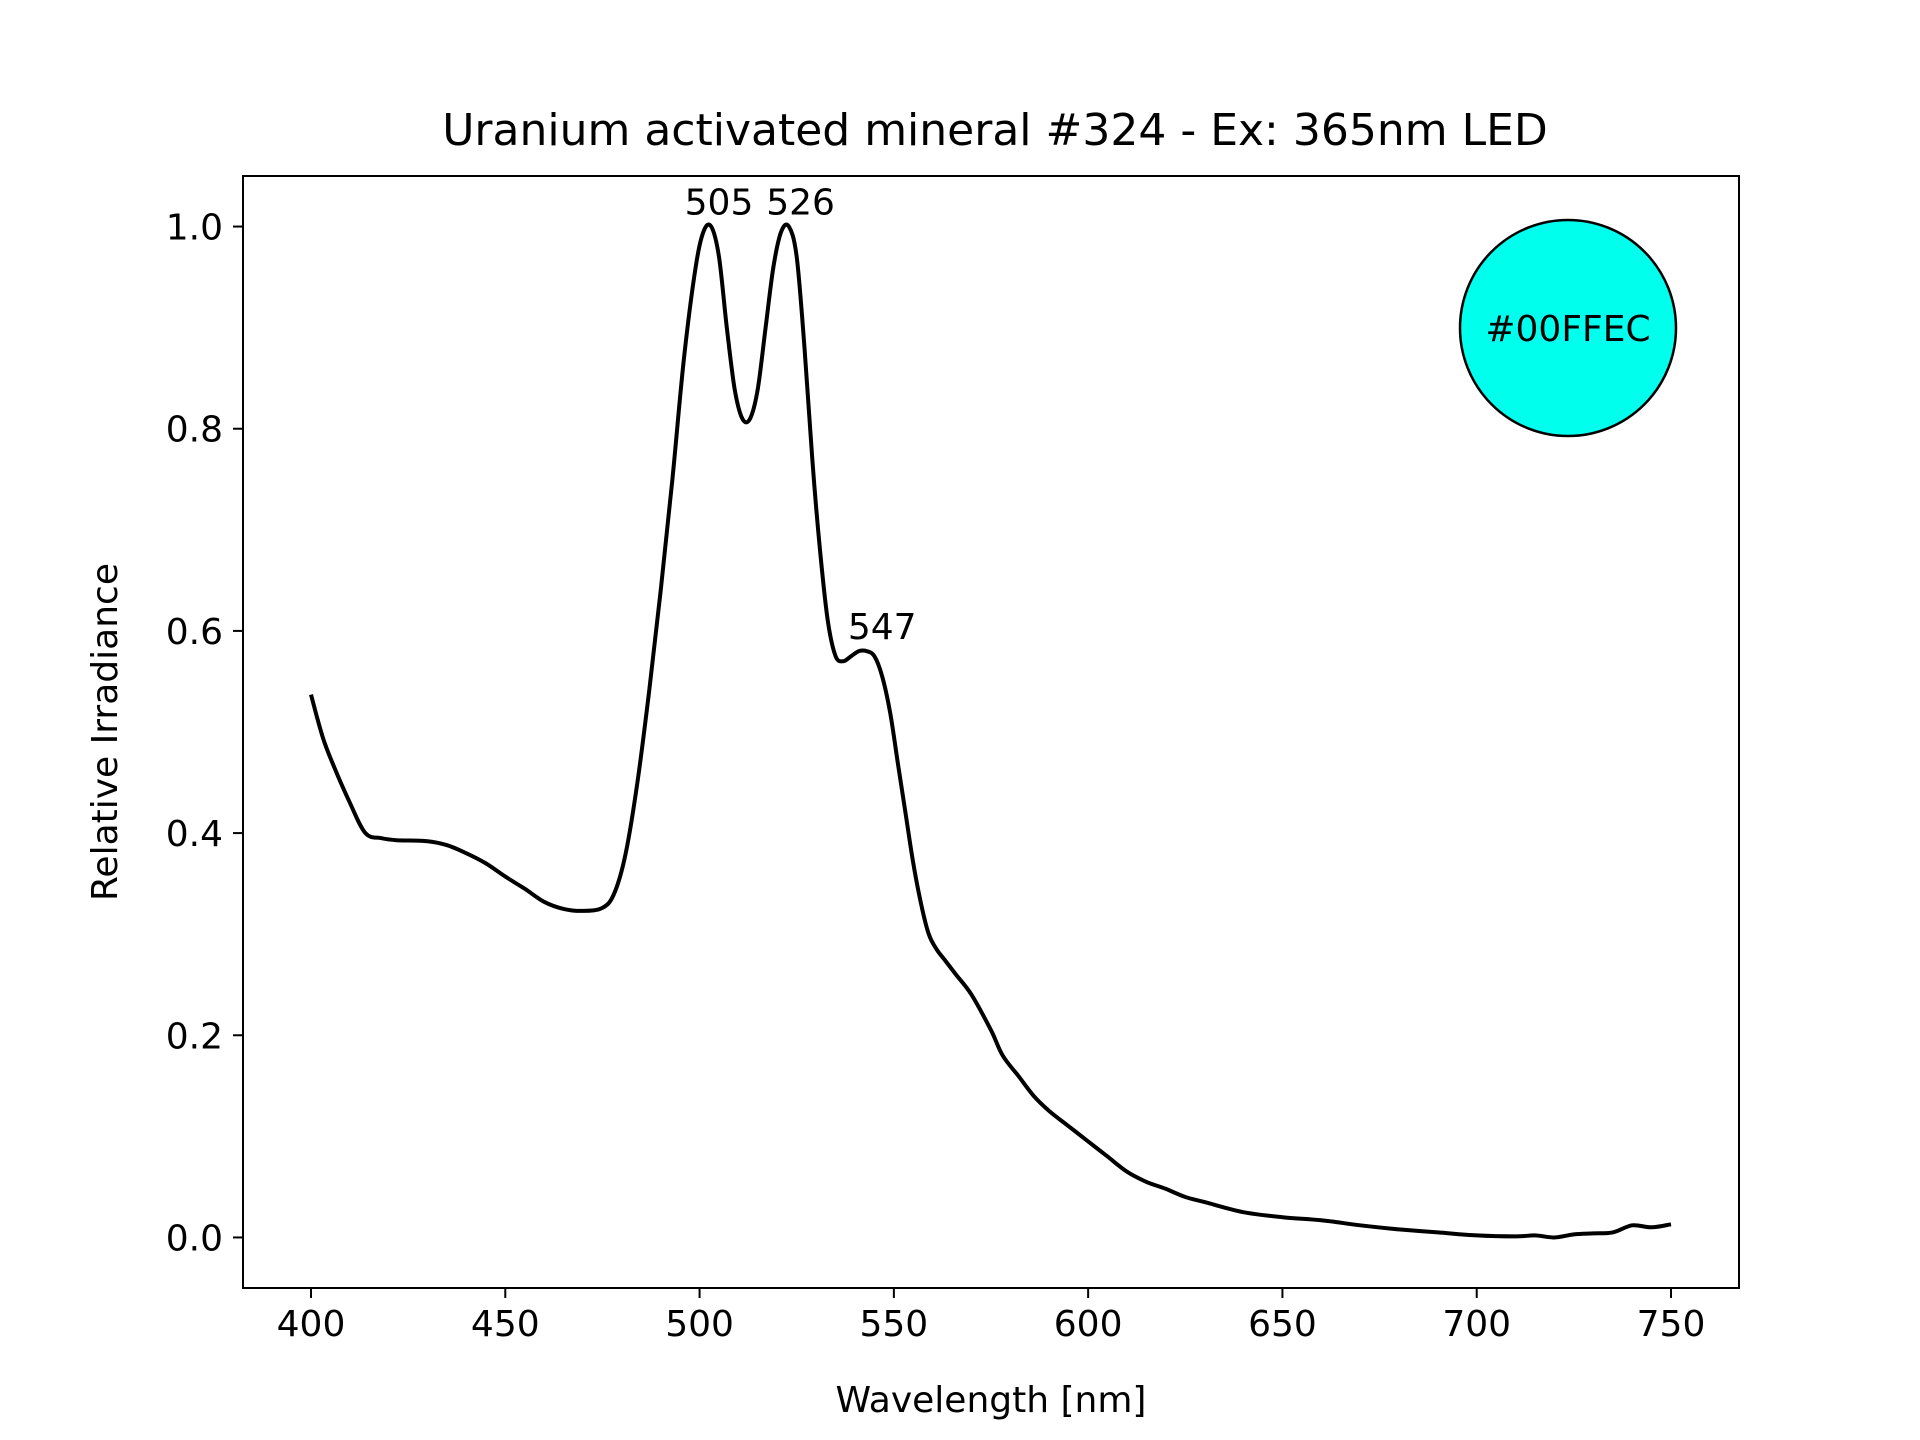  Describe the element at coordinates (311, 1324) in the screenshot. I see `x-tick-label: 400` at that location.